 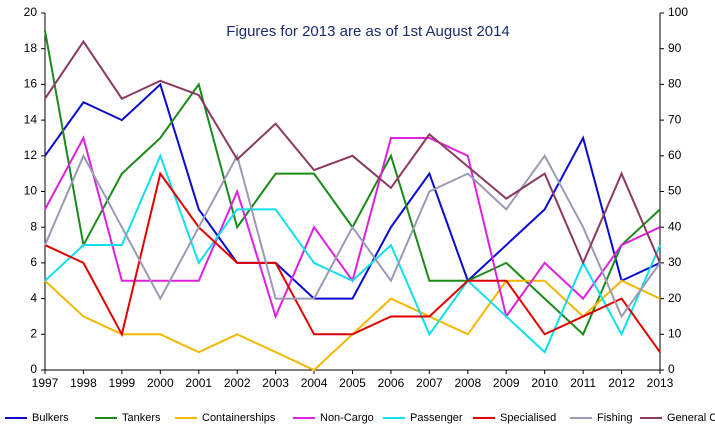 What do you see at coordinates (671, 369) in the screenshot?
I see `y2-tick-label: 0` at bounding box center [671, 369].